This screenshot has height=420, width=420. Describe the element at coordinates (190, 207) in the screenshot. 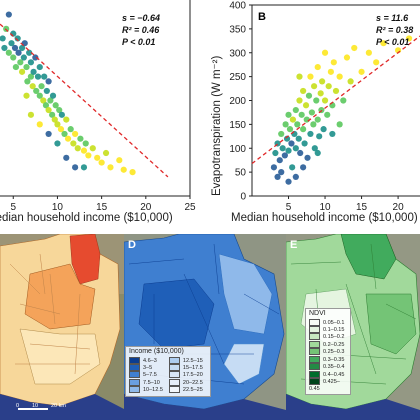

I see `panel-a-x-tick-label: 25` at that location.